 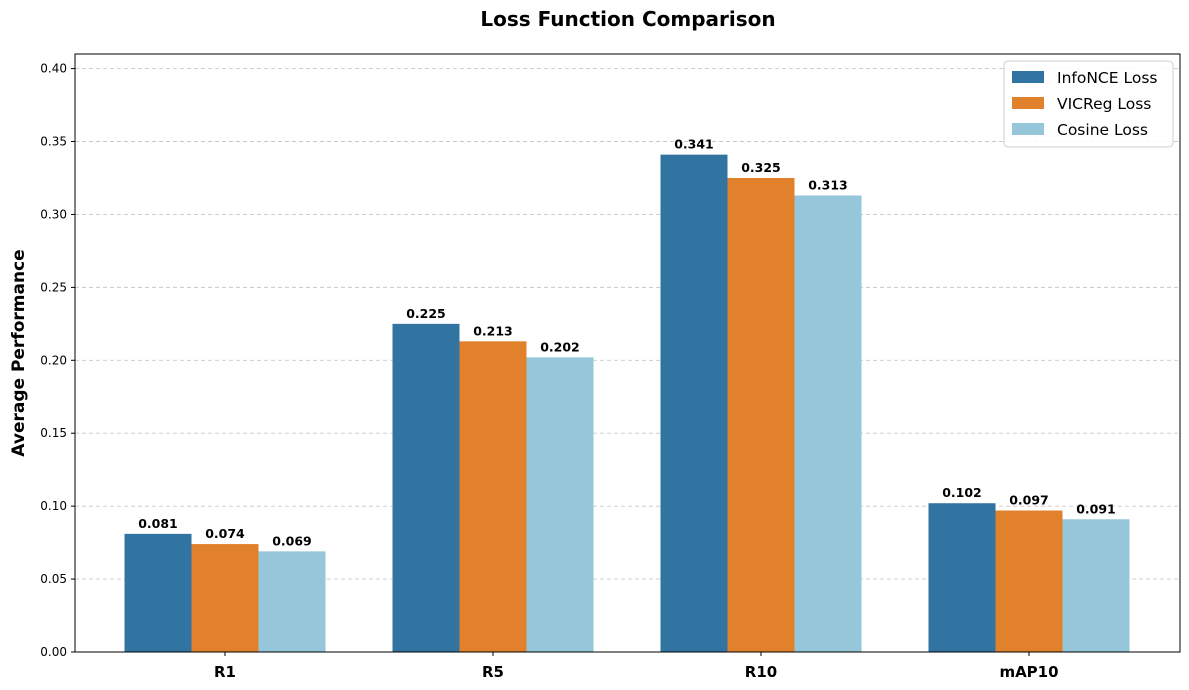 What do you see at coordinates (761, 672) in the screenshot?
I see `x-tick-label: R10` at bounding box center [761, 672].